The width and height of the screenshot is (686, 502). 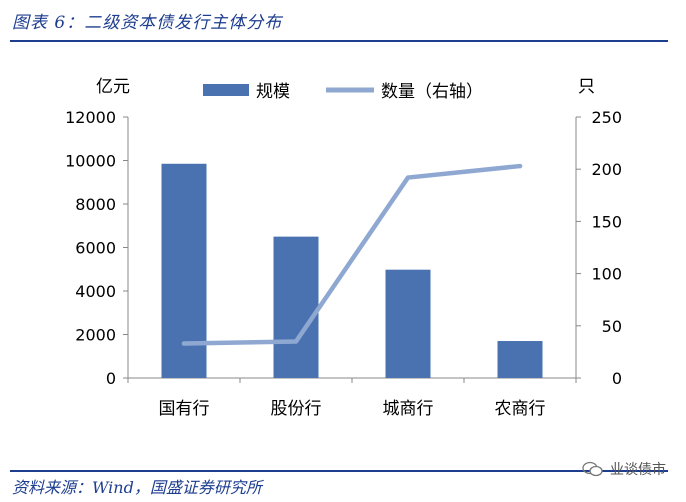 I want to click on line-point-城商行, so click(x=408, y=177).